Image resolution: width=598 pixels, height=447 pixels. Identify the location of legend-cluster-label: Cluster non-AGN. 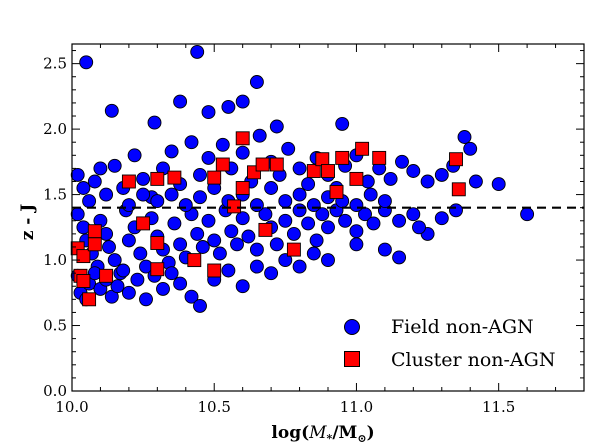
(473, 360).